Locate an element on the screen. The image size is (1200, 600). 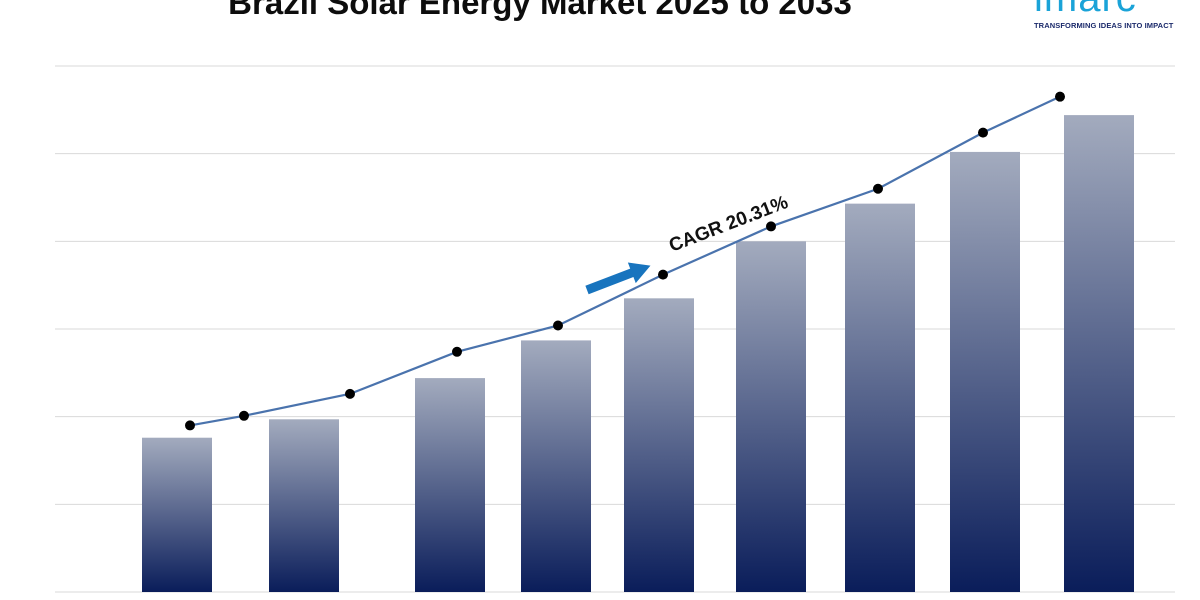
imarc-logo: imarc TRANSFORMING IDEAS INTO IMPACT is located at coordinates (1103, 17).